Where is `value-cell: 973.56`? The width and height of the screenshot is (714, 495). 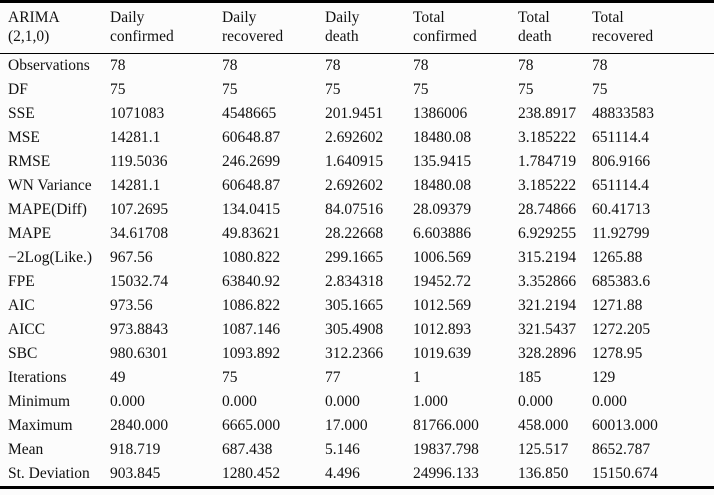
value-cell: 973.56 is located at coordinates (131, 305).